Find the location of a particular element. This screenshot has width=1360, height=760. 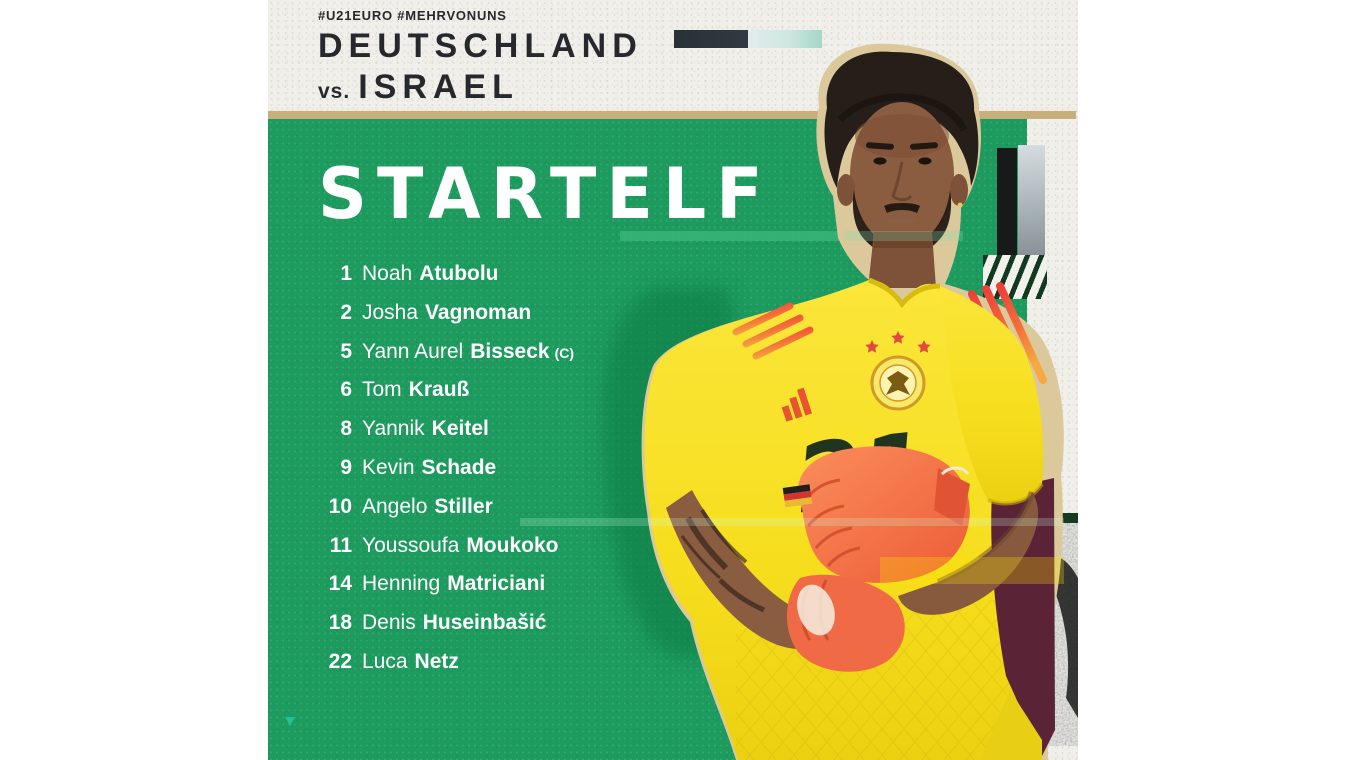

player-ear-right is located at coordinates (959, 190).